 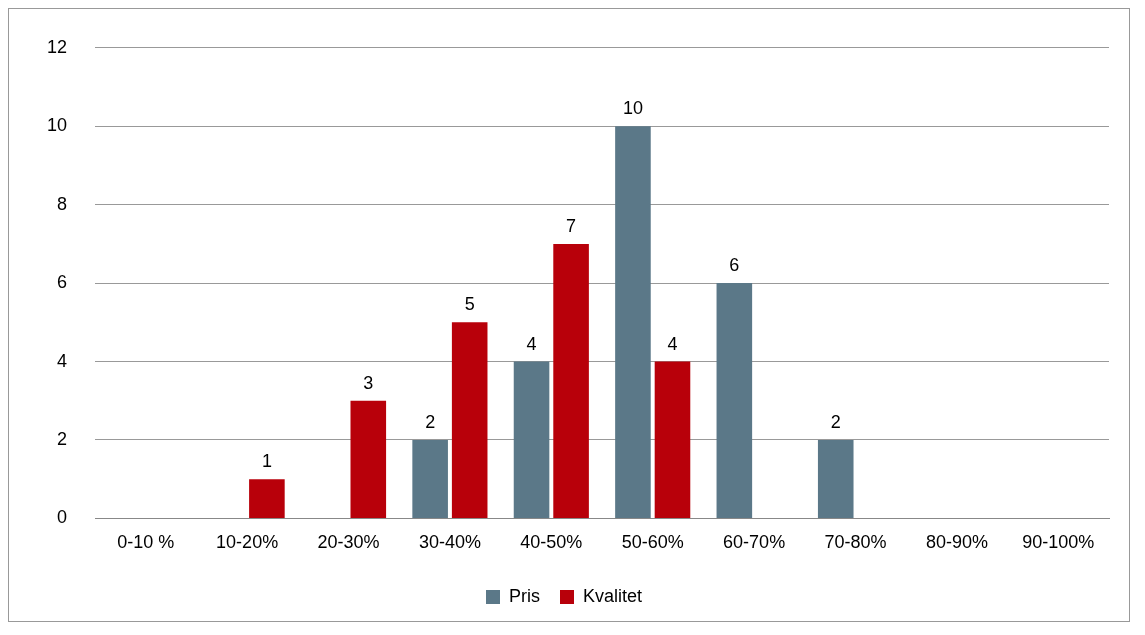 What do you see at coordinates (524, 595) in the screenshot?
I see `legend-label: Pris` at bounding box center [524, 595].